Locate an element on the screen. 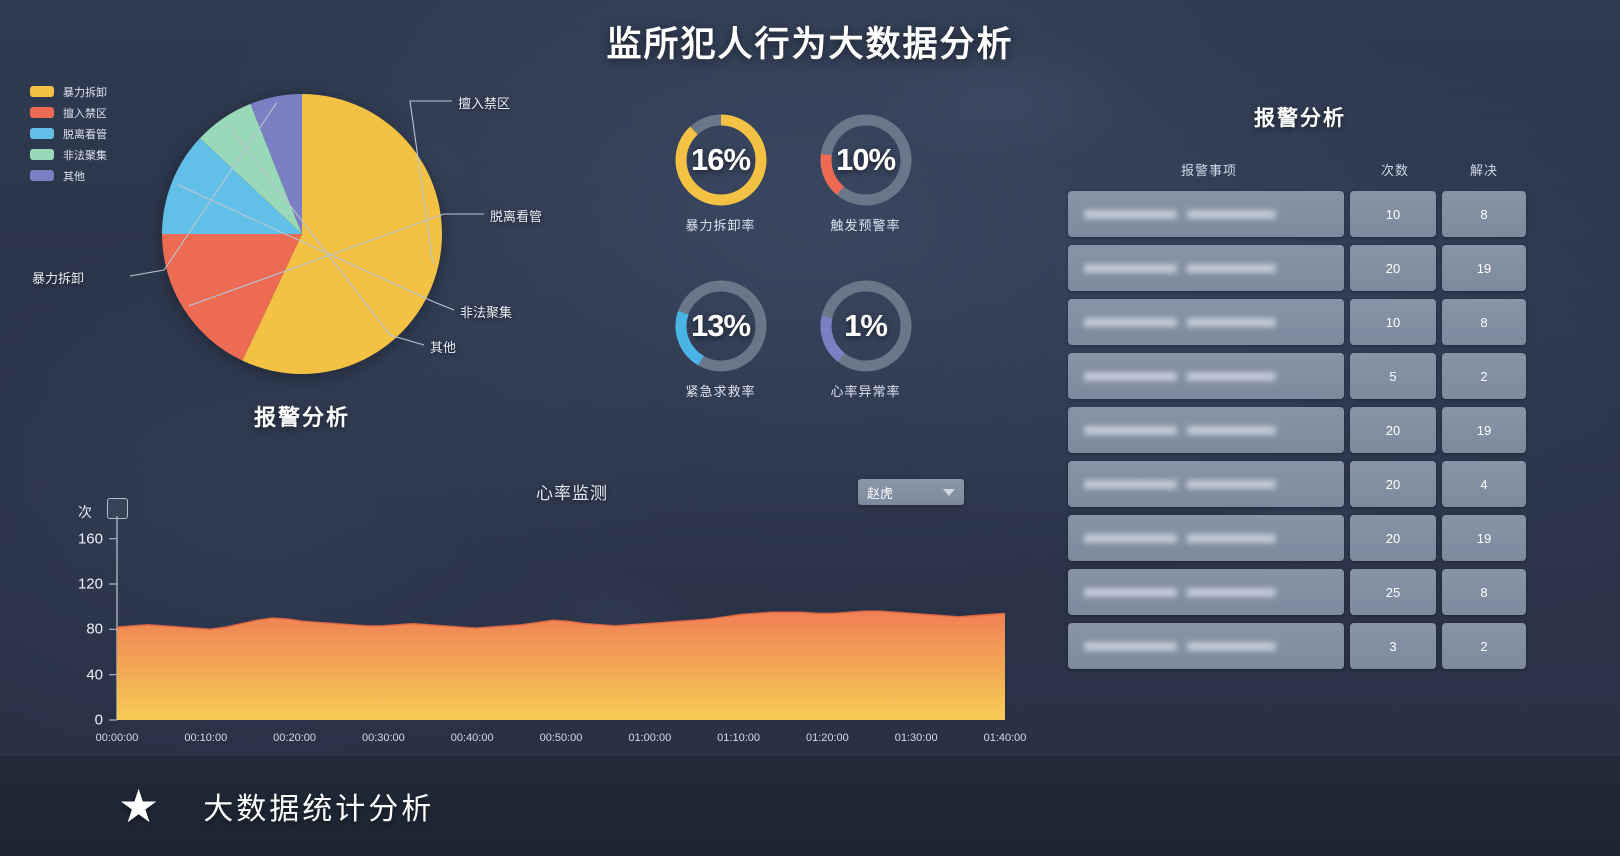 The image size is (1620, 856). table-row: 25 8 is located at coordinates (1298, 592).